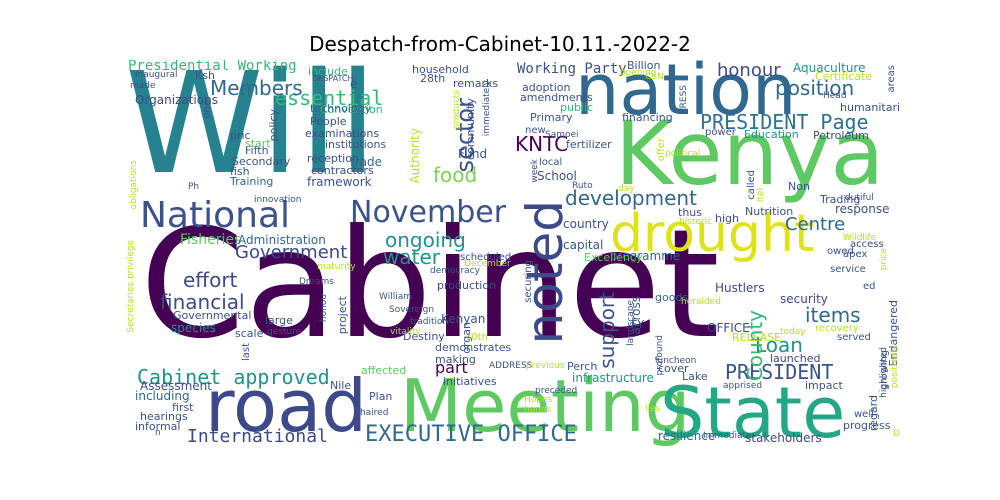  What do you see at coordinates (372, 413) in the screenshot?
I see `word-chaired: chaired` at bounding box center [372, 413].